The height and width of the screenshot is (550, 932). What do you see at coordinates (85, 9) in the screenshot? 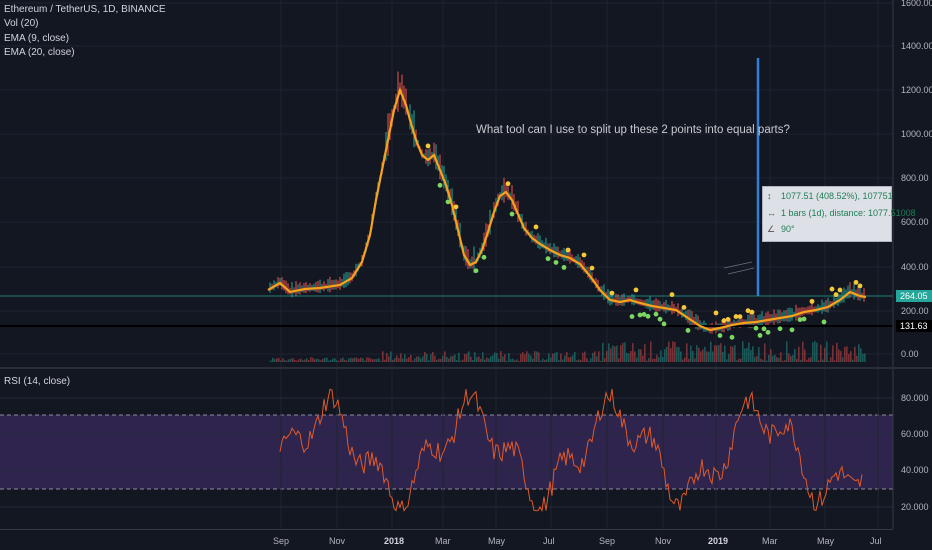
I see `symbol-legend: Ethereum / TetherUS, 1D, BINANCE` at bounding box center [85, 9].